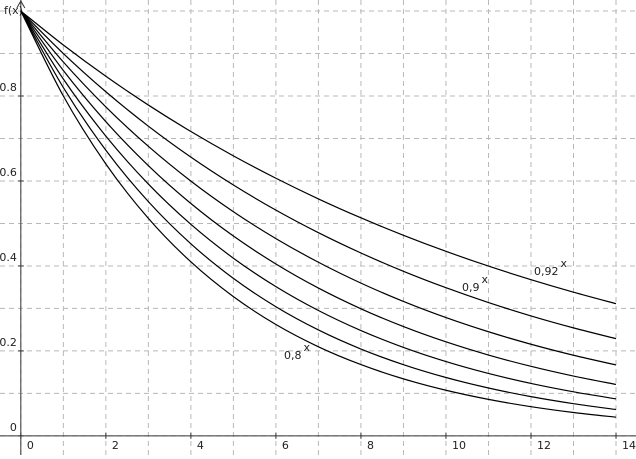 This screenshot has height=459, width=636. What do you see at coordinates (13, 10) in the screenshot?
I see `y-axis-label: f(x)` at bounding box center [13, 10].